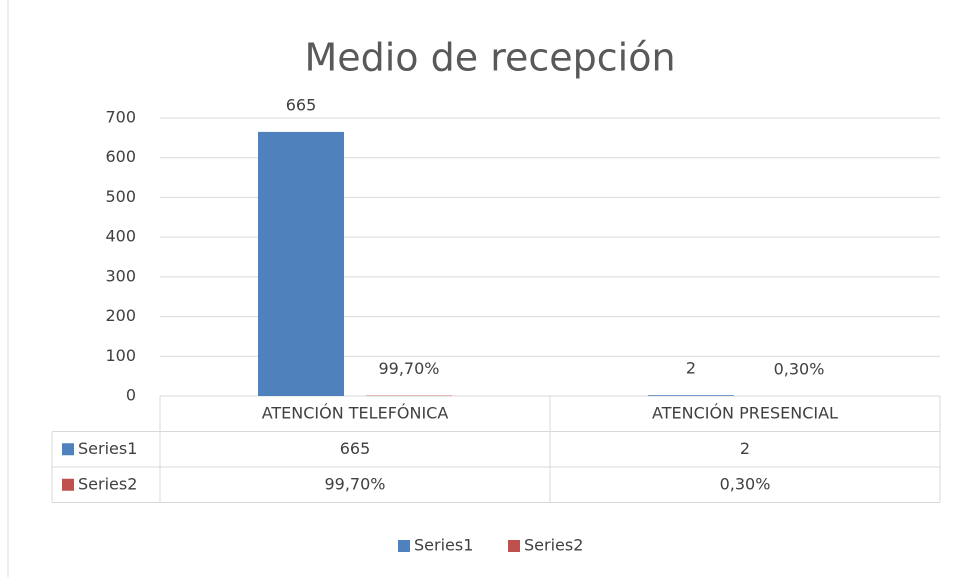 Image resolution: width=958 pixels, height=577 pixels. What do you see at coordinates (489, 58) in the screenshot?
I see `chart-title: Medio de recepción` at bounding box center [489, 58].